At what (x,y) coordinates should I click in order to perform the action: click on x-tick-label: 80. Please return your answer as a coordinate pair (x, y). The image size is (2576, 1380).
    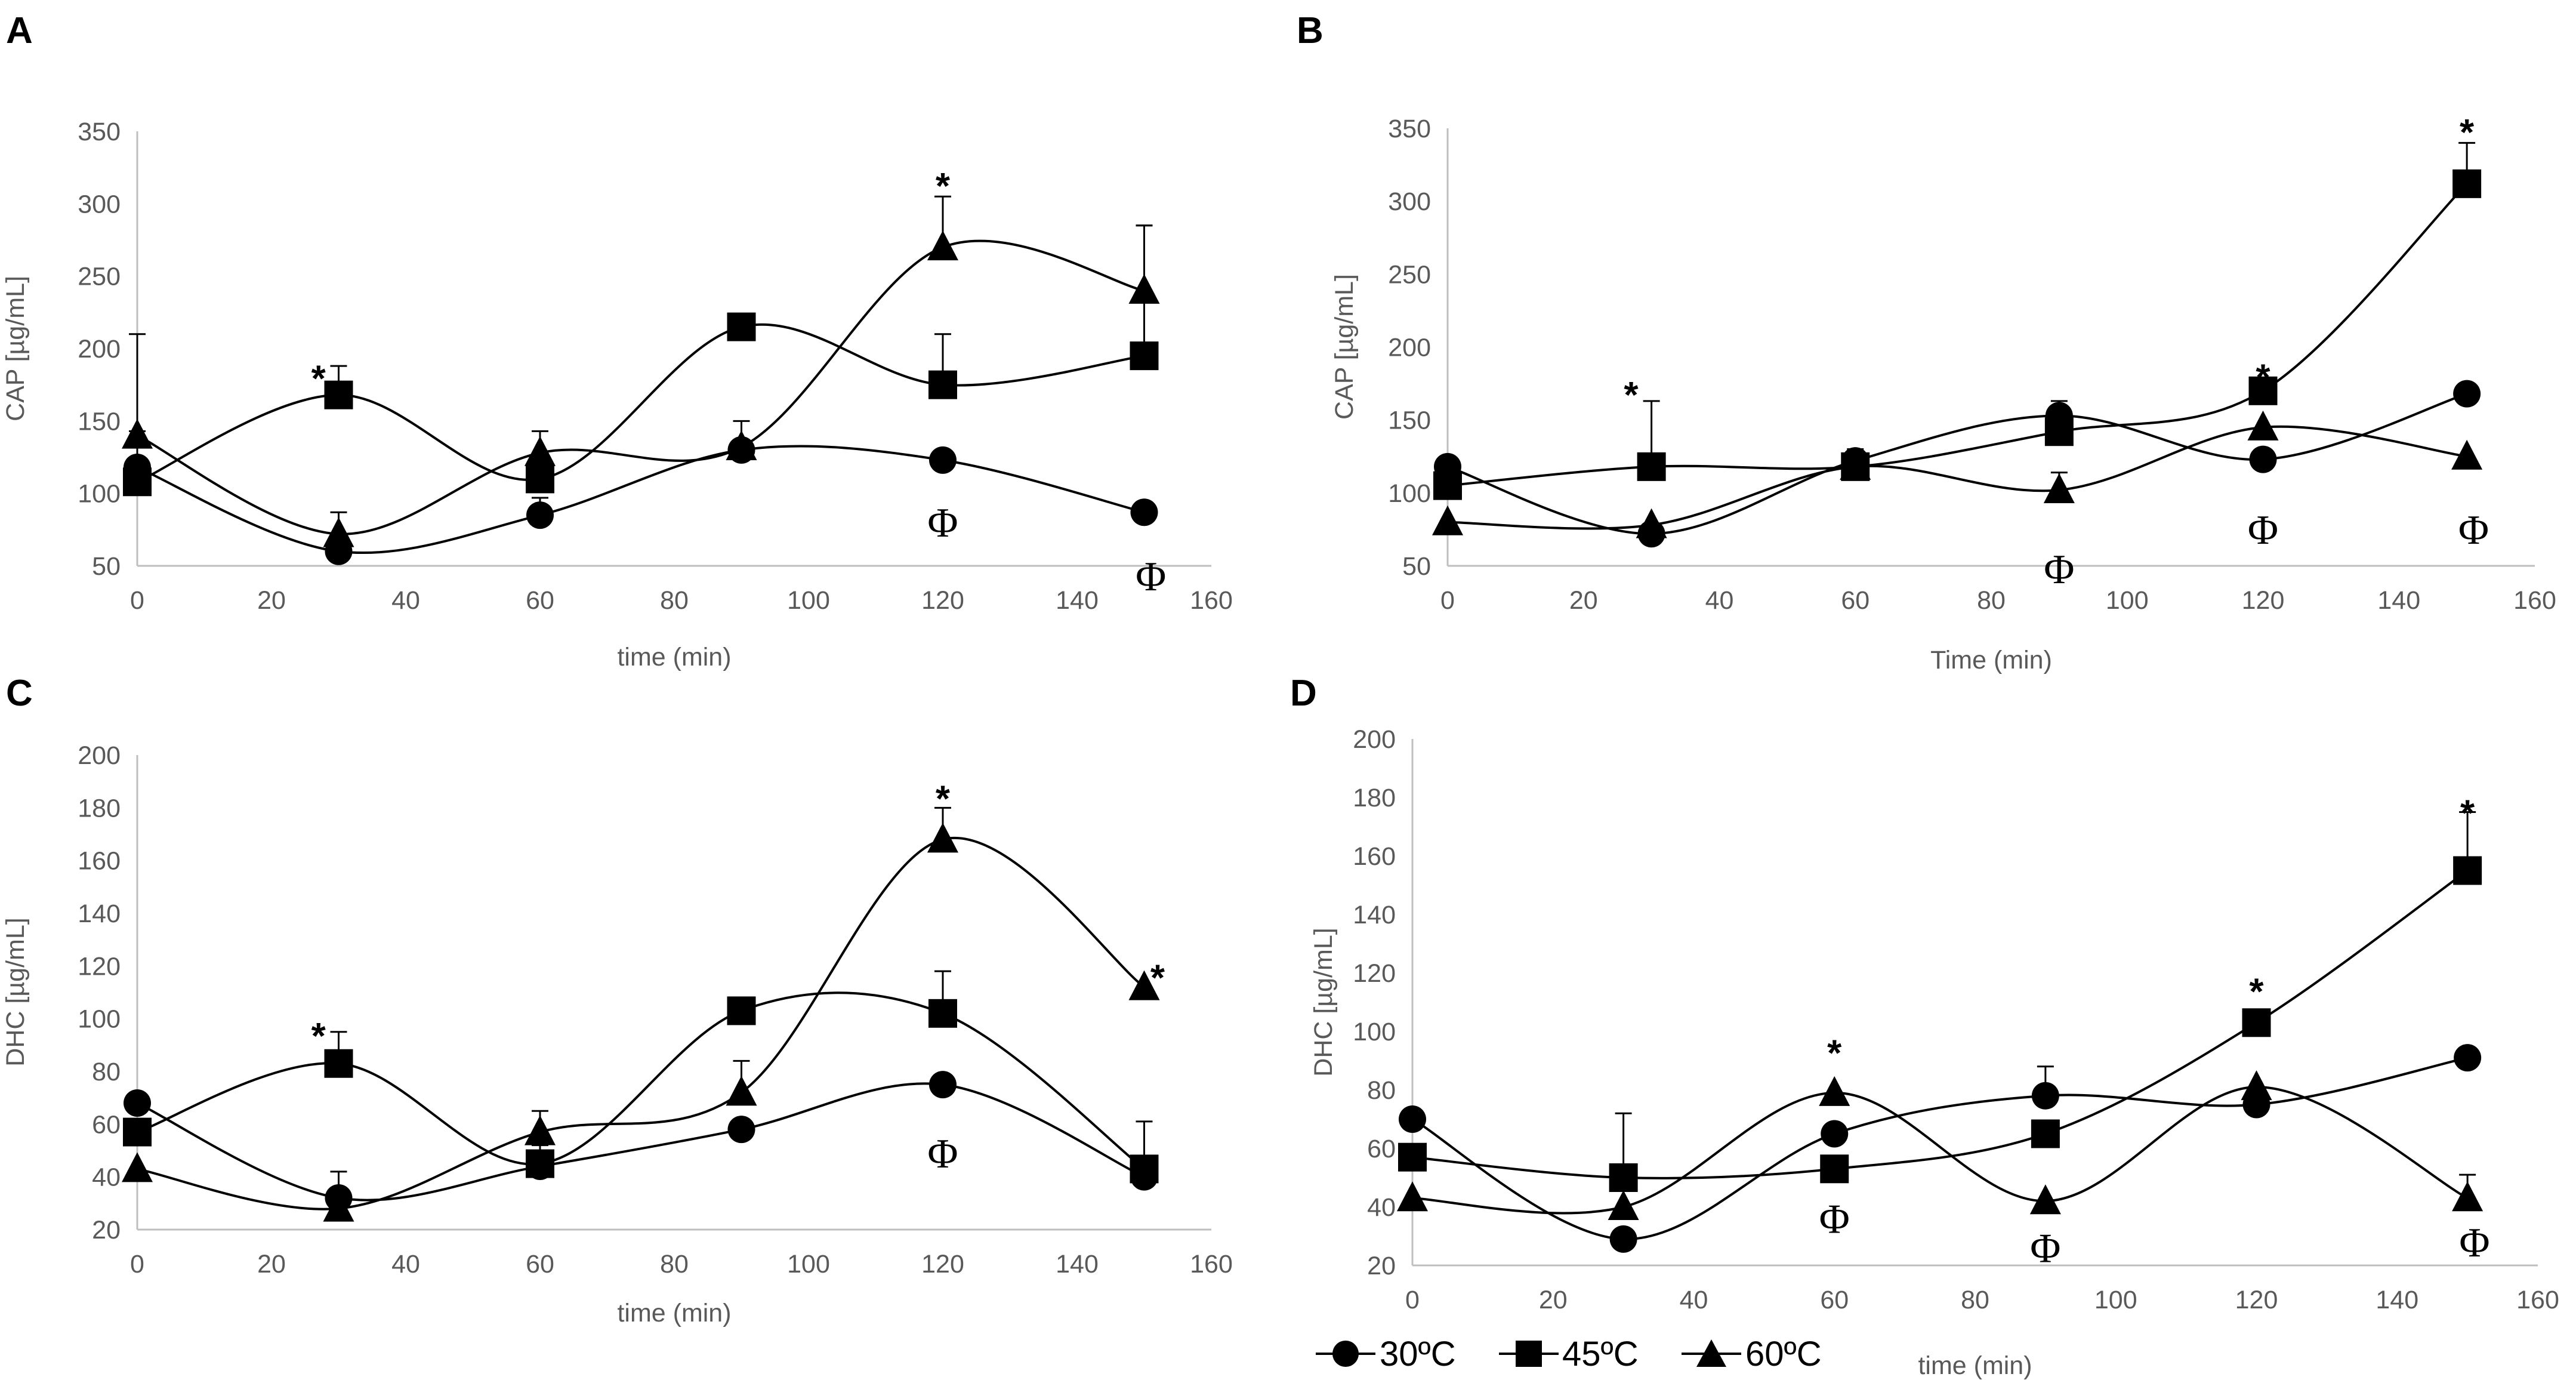
    Looking at the image, I should click on (674, 601).